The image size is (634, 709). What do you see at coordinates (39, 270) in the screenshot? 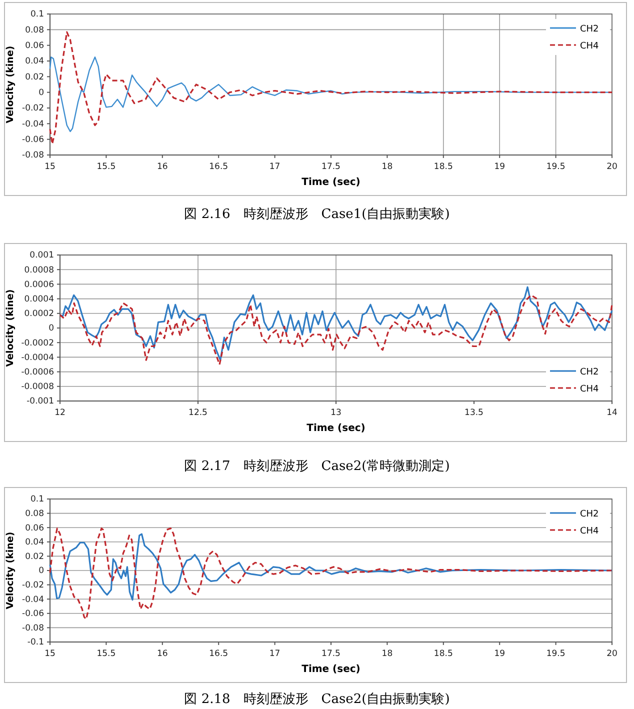
I see `y-tick-label: 0.0008` at bounding box center [39, 270].